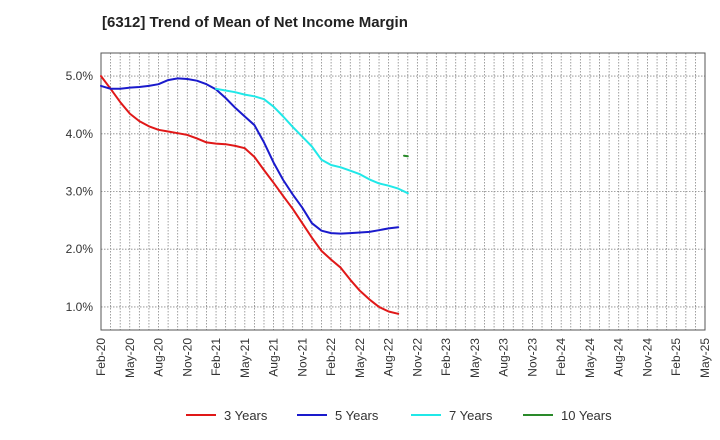 The height and width of the screenshot is (440, 720). What do you see at coordinates (532, 357) in the screenshot?
I see `x-tick-label: Nov-23` at bounding box center [532, 357].